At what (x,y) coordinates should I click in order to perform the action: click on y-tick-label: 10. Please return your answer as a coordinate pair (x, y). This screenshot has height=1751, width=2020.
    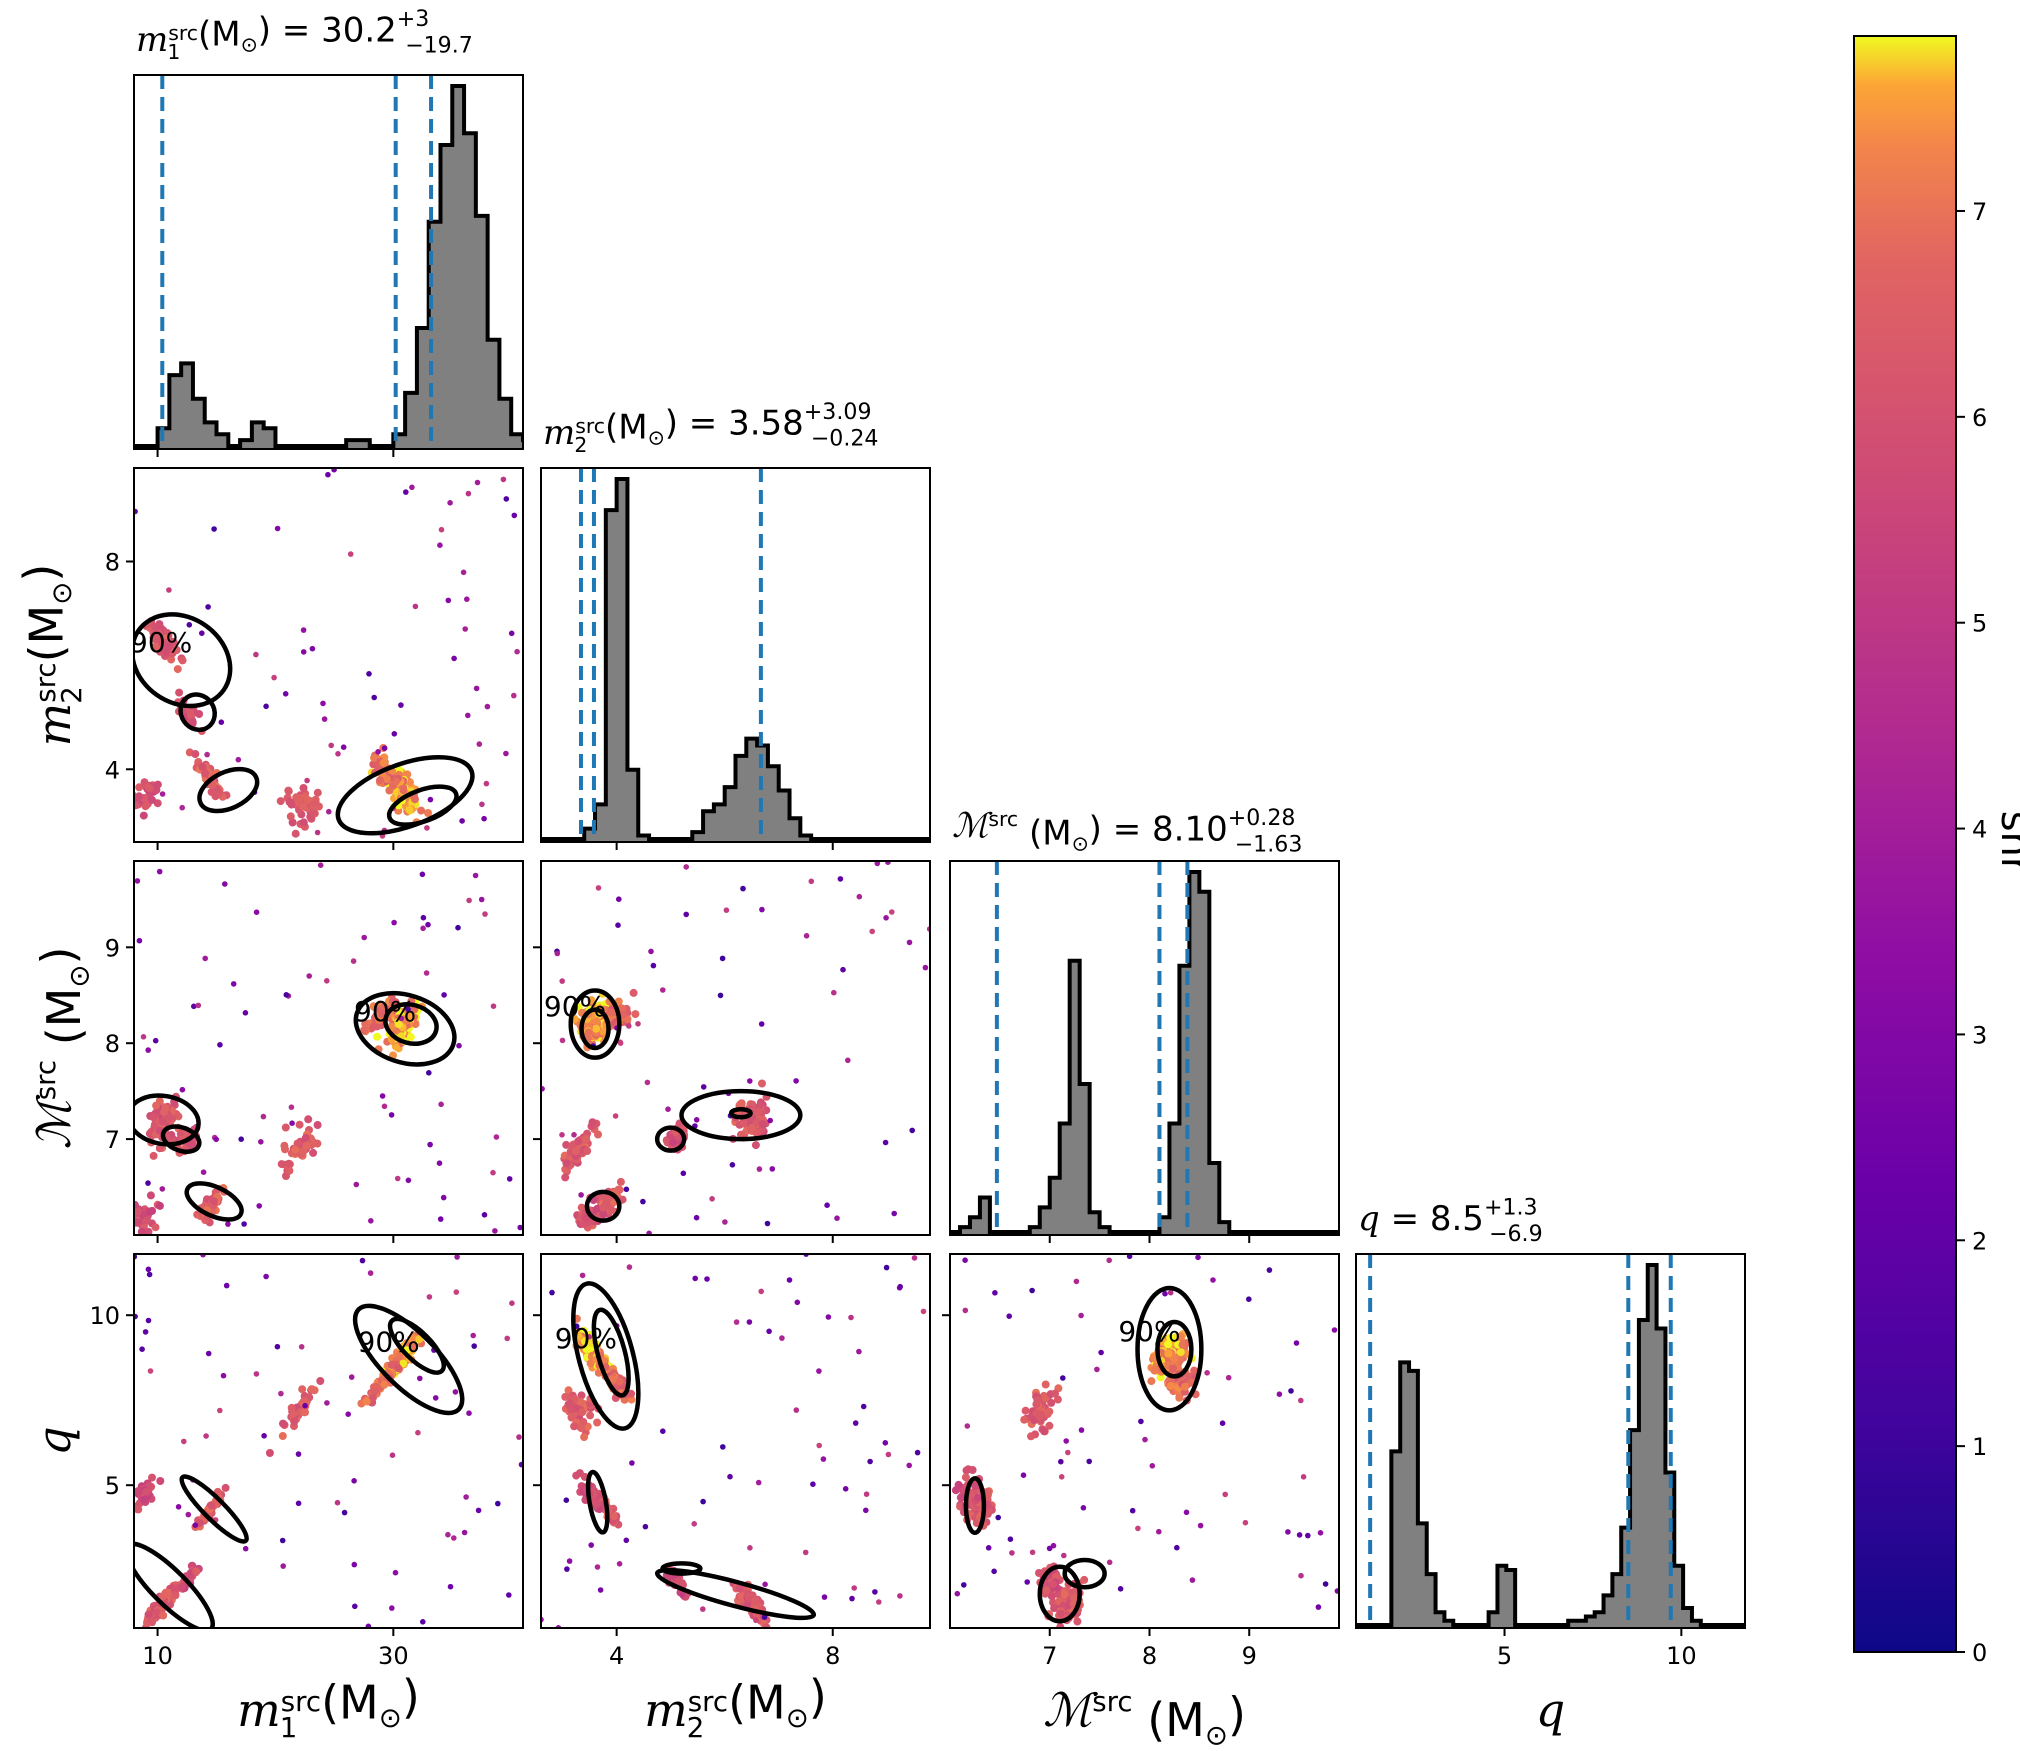
    Looking at the image, I should click on (104, 1316).